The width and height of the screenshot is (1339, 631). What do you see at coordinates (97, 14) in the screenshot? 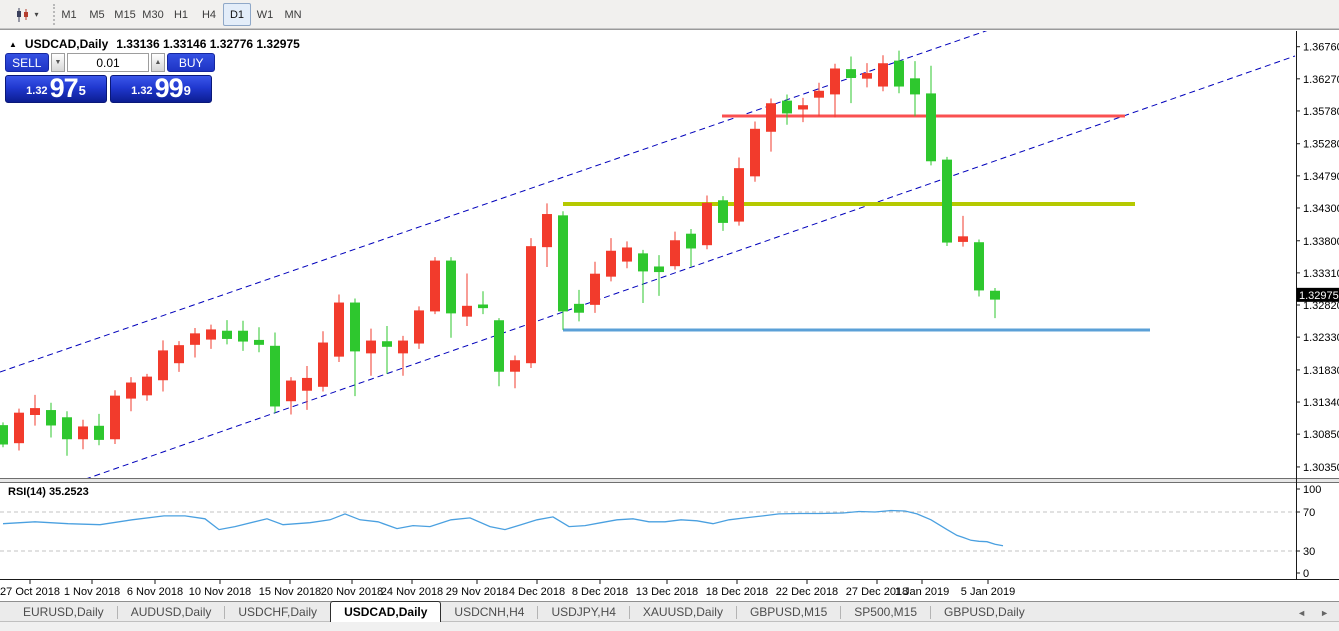
I see `timeframe-button-m5: M5` at bounding box center [97, 14].